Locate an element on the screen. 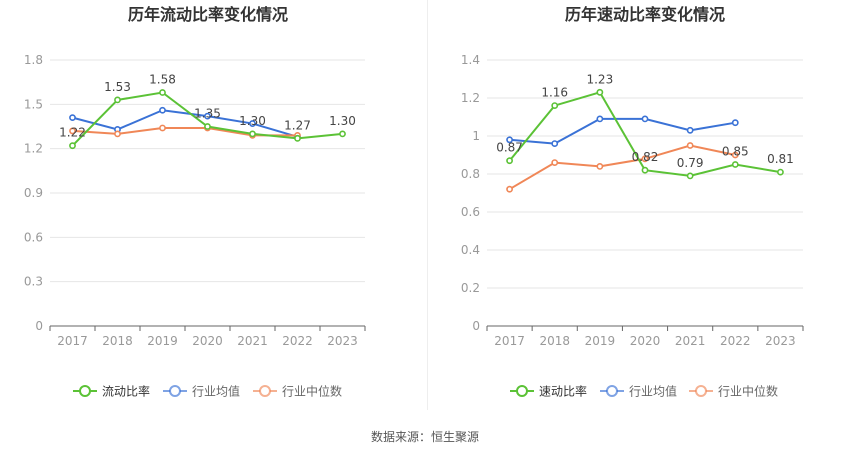 The image size is (850, 459). data-label: 0.81 is located at coordinates (780, 159).